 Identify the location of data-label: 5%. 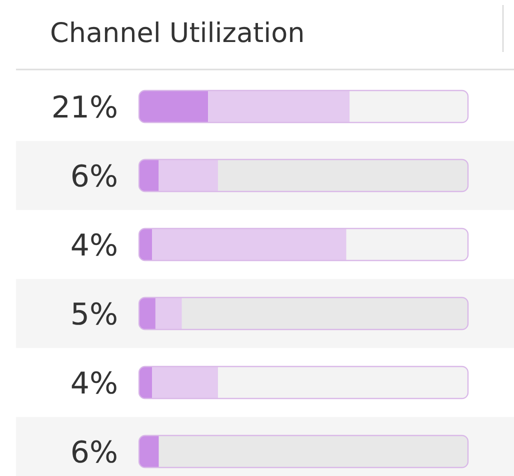
(94, 315).